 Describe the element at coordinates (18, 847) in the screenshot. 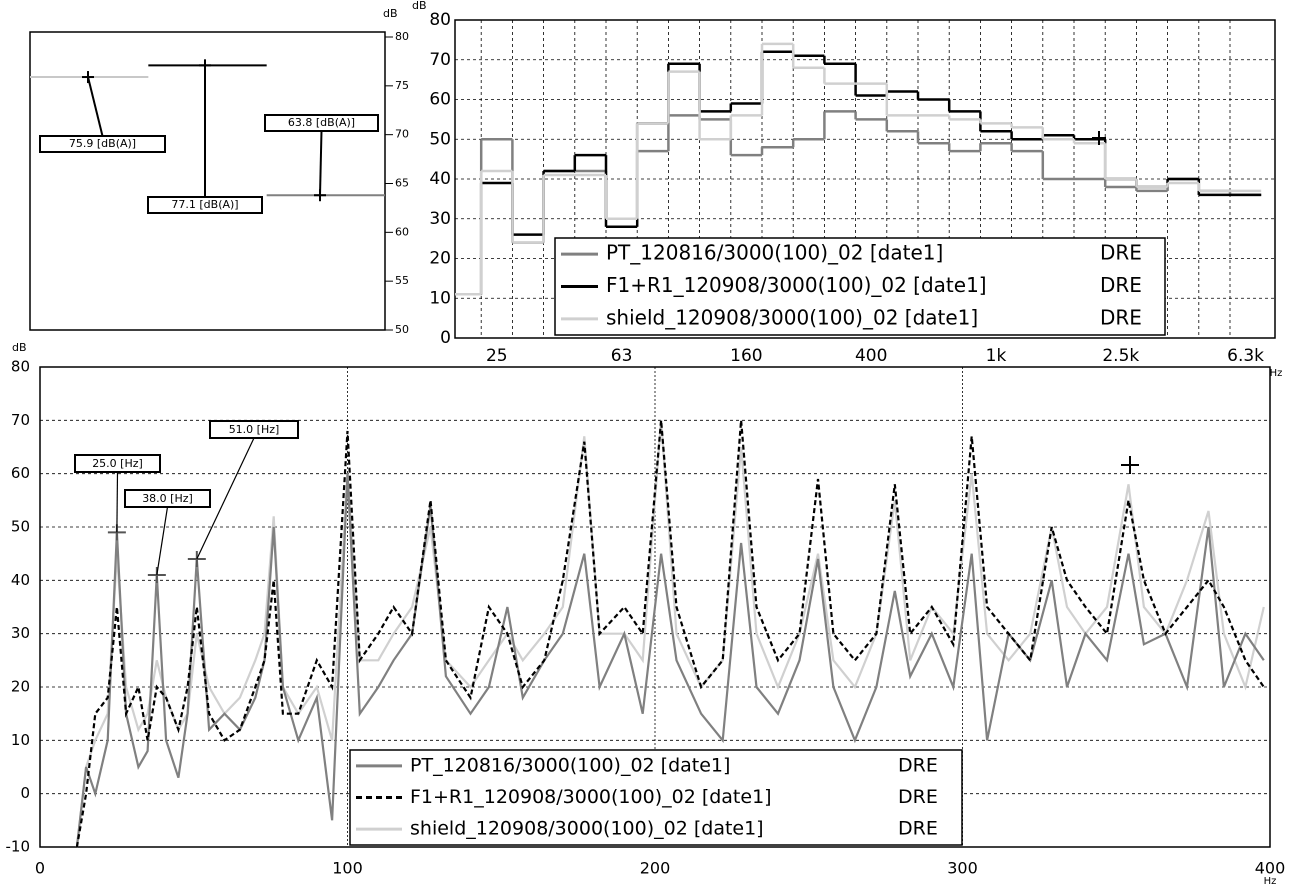

I see `y-tick-label: -10` at that location.